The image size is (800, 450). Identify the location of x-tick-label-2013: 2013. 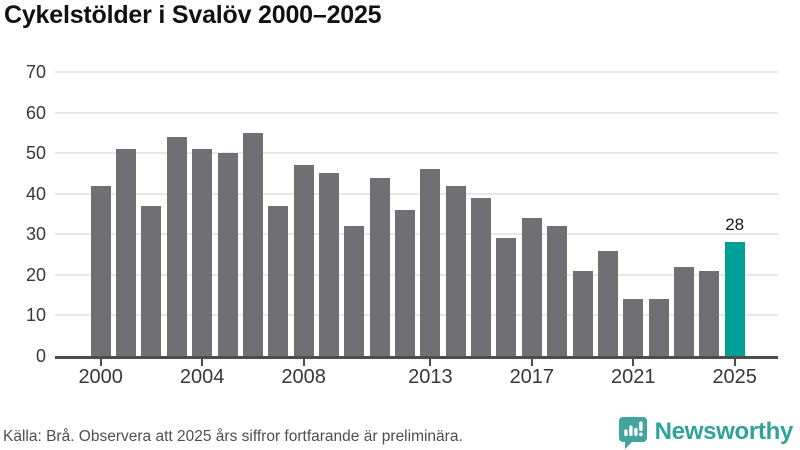
(430, 377).